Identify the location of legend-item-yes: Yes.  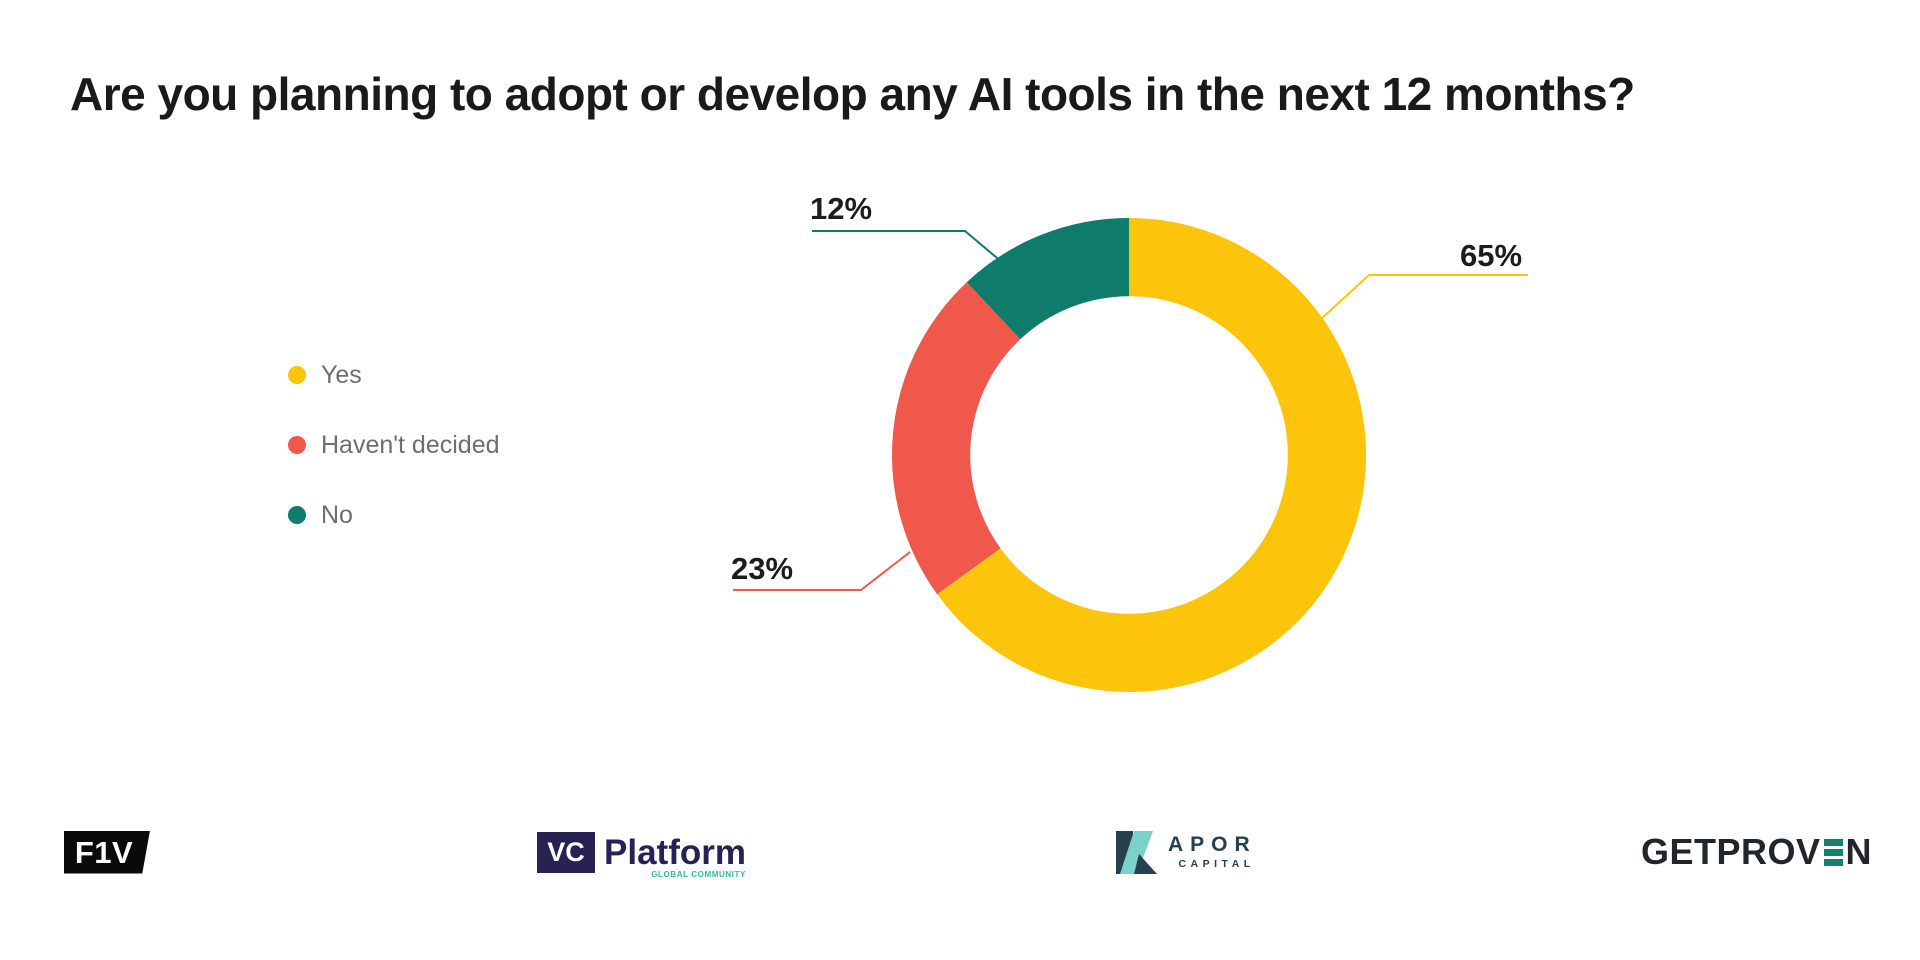
(394, 375).